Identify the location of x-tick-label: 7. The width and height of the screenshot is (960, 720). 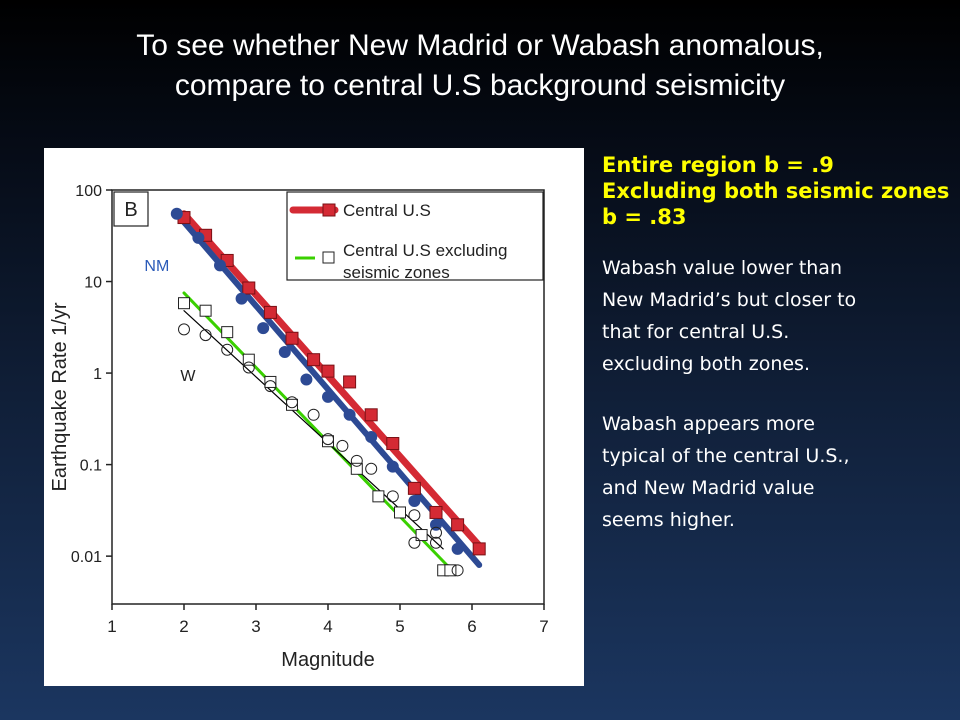
(543, 626).